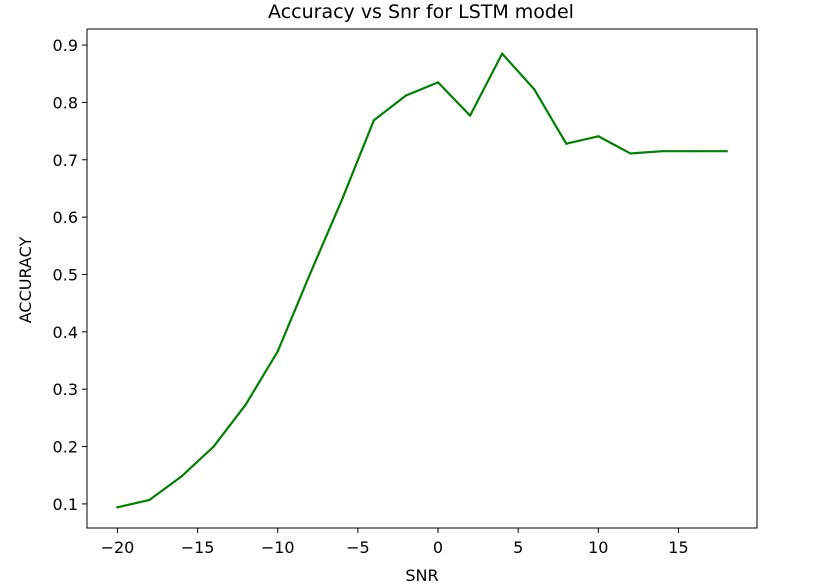 The width and height of the screenshot is (838, 584). Describe the element at coordinates (65, 447) in the screenshot. I see `y-tick-label: 0.2` at that location.